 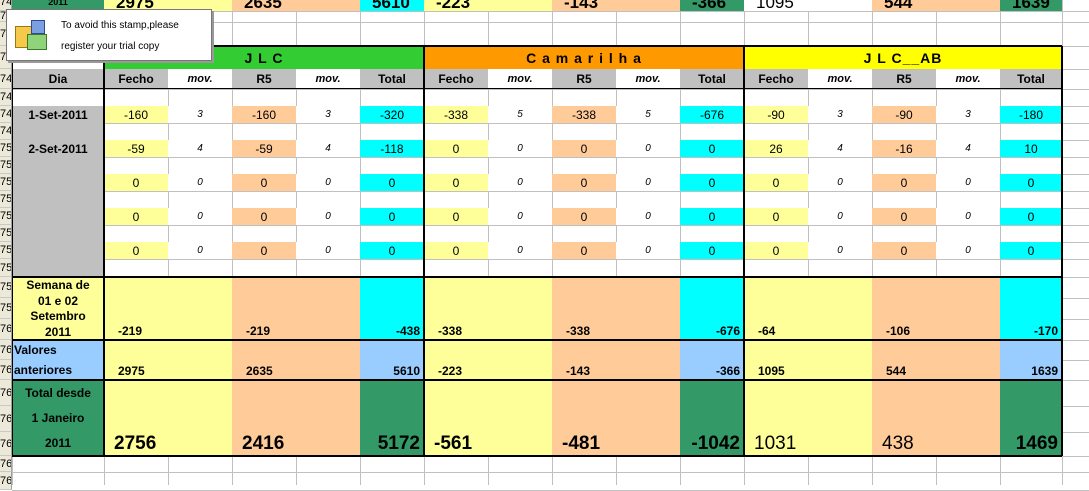 What do you see at coordinates (520, 114) in the screenshot?
I see `data-cell: 5` at bounding box center [520, 114].